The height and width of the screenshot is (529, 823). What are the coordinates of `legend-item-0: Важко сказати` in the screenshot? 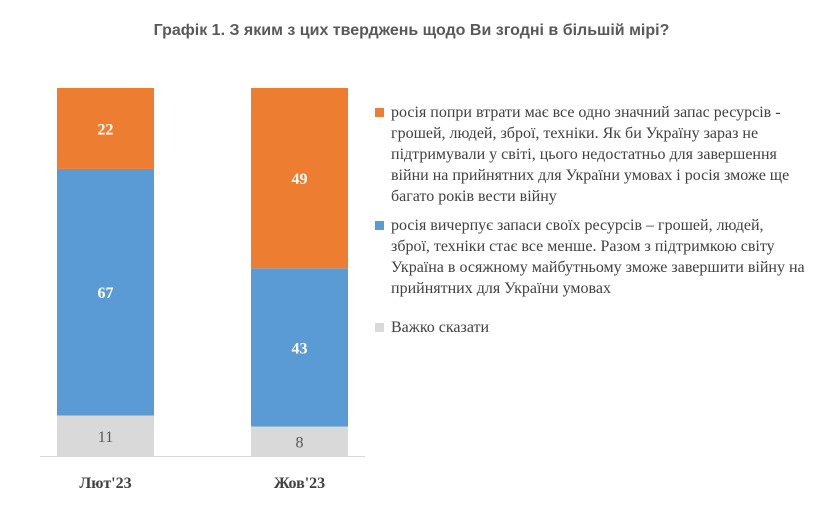 It's located at (590, 327).